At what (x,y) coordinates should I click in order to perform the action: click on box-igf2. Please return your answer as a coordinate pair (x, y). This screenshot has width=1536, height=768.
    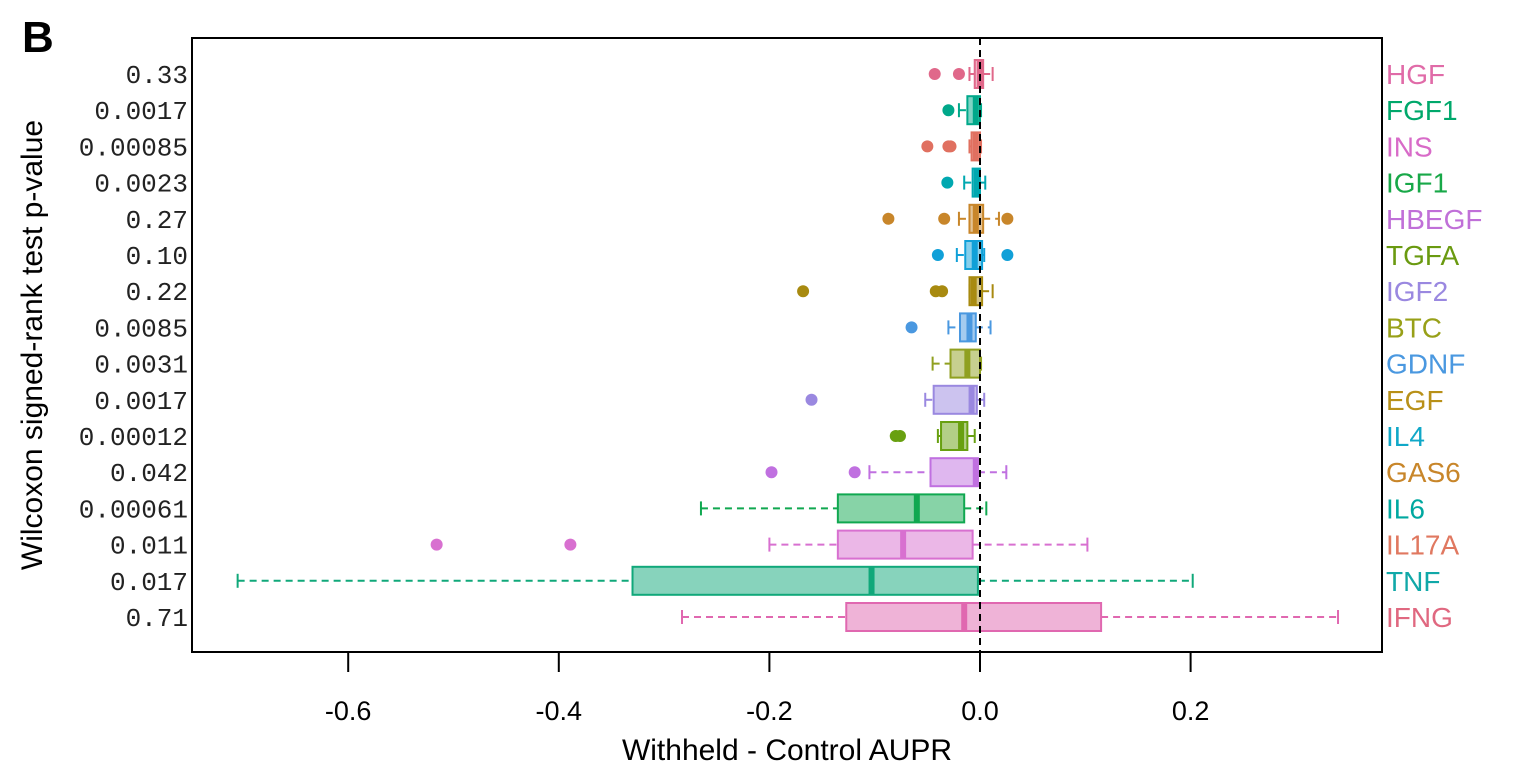
    Looking at the image, I should click on (895, 291).